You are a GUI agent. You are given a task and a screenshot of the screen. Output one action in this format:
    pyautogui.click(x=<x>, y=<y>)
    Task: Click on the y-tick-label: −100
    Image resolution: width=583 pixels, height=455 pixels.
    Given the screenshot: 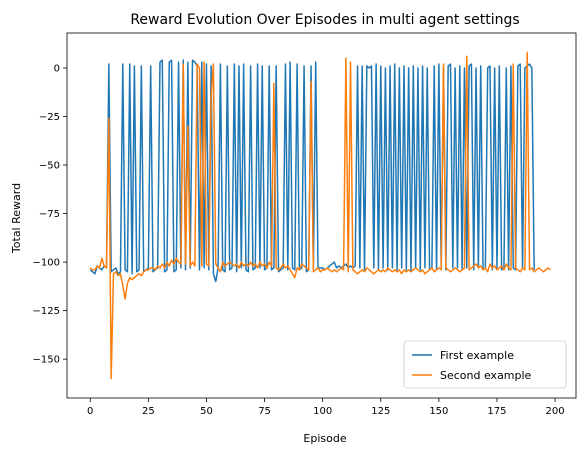 What is the action you would take?
    pyautogui.click(x=46, y=263)
    